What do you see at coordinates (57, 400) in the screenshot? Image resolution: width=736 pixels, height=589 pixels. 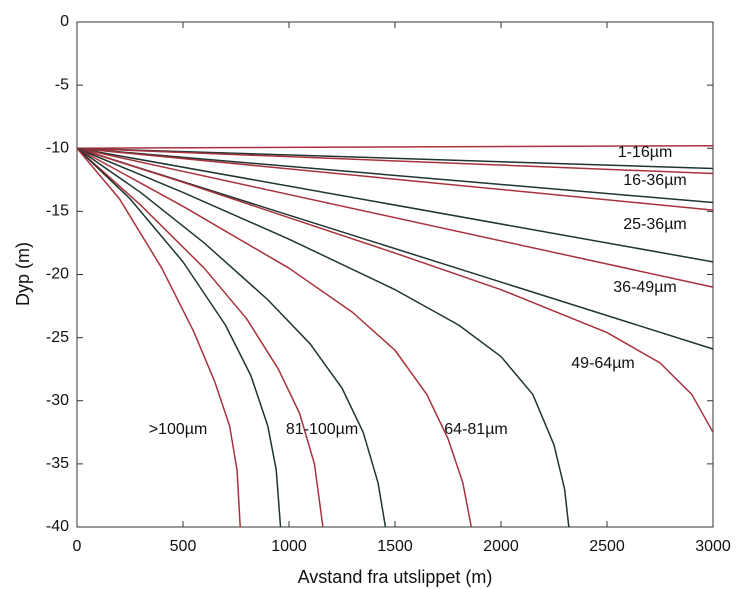 I see `y-tick-label: -30` at bounding box center [57, 400].